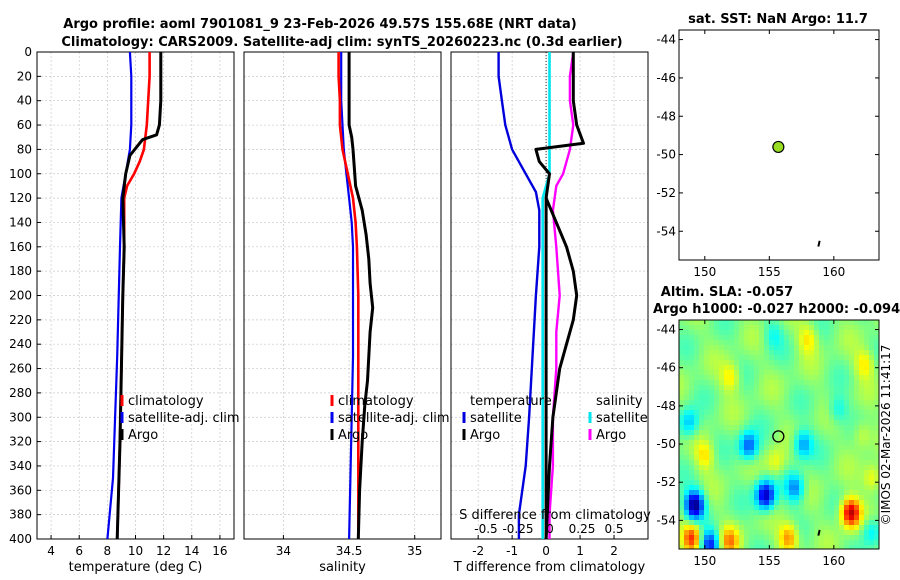 This screenshot has width=900, height=580. I want to click on top-tick-label: -0.25, so click(517, 529).